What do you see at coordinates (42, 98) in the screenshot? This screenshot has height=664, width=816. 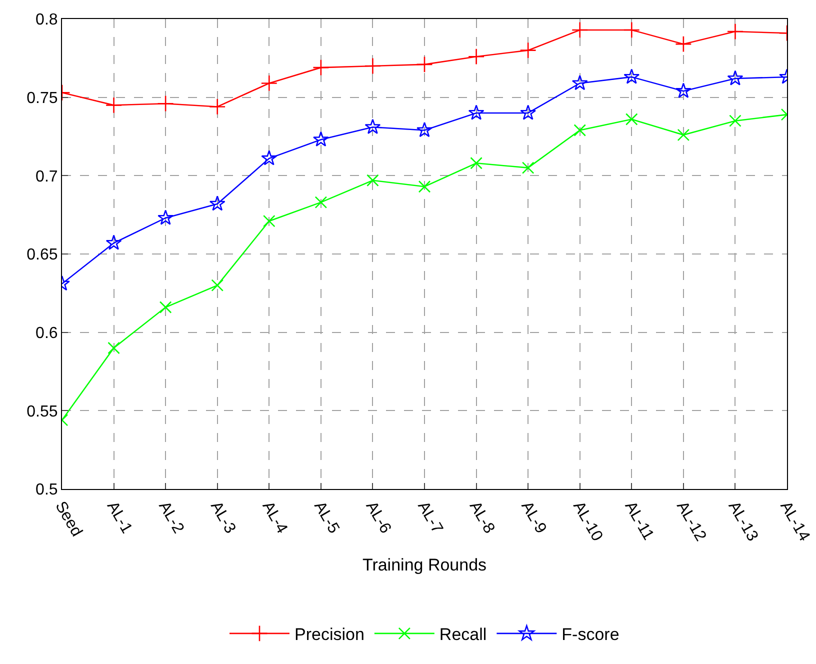 I see `y-tick-label: 0.75` at bounding box center [42, 98].